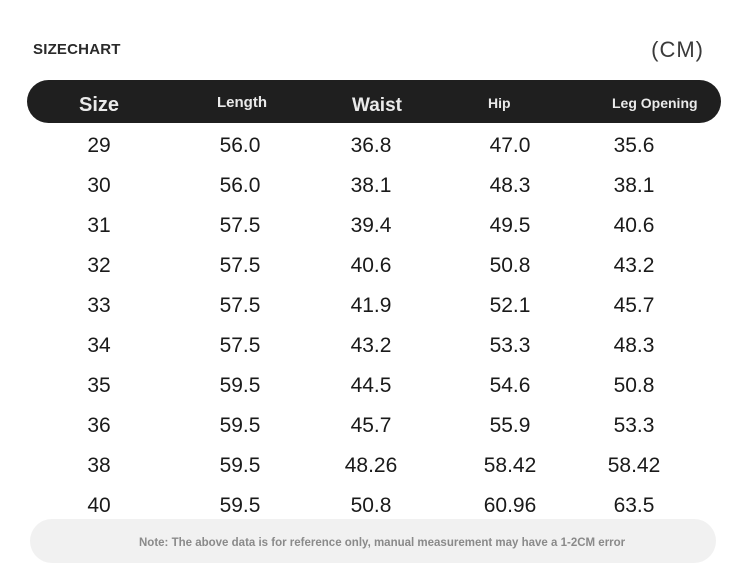 The height and width of the screenshot is (578, 750). What do you see at coordinates (634, 385) in the screenshot?
I see `table-cell-leg-opening: 50.8` at bounding box center [634, 385].